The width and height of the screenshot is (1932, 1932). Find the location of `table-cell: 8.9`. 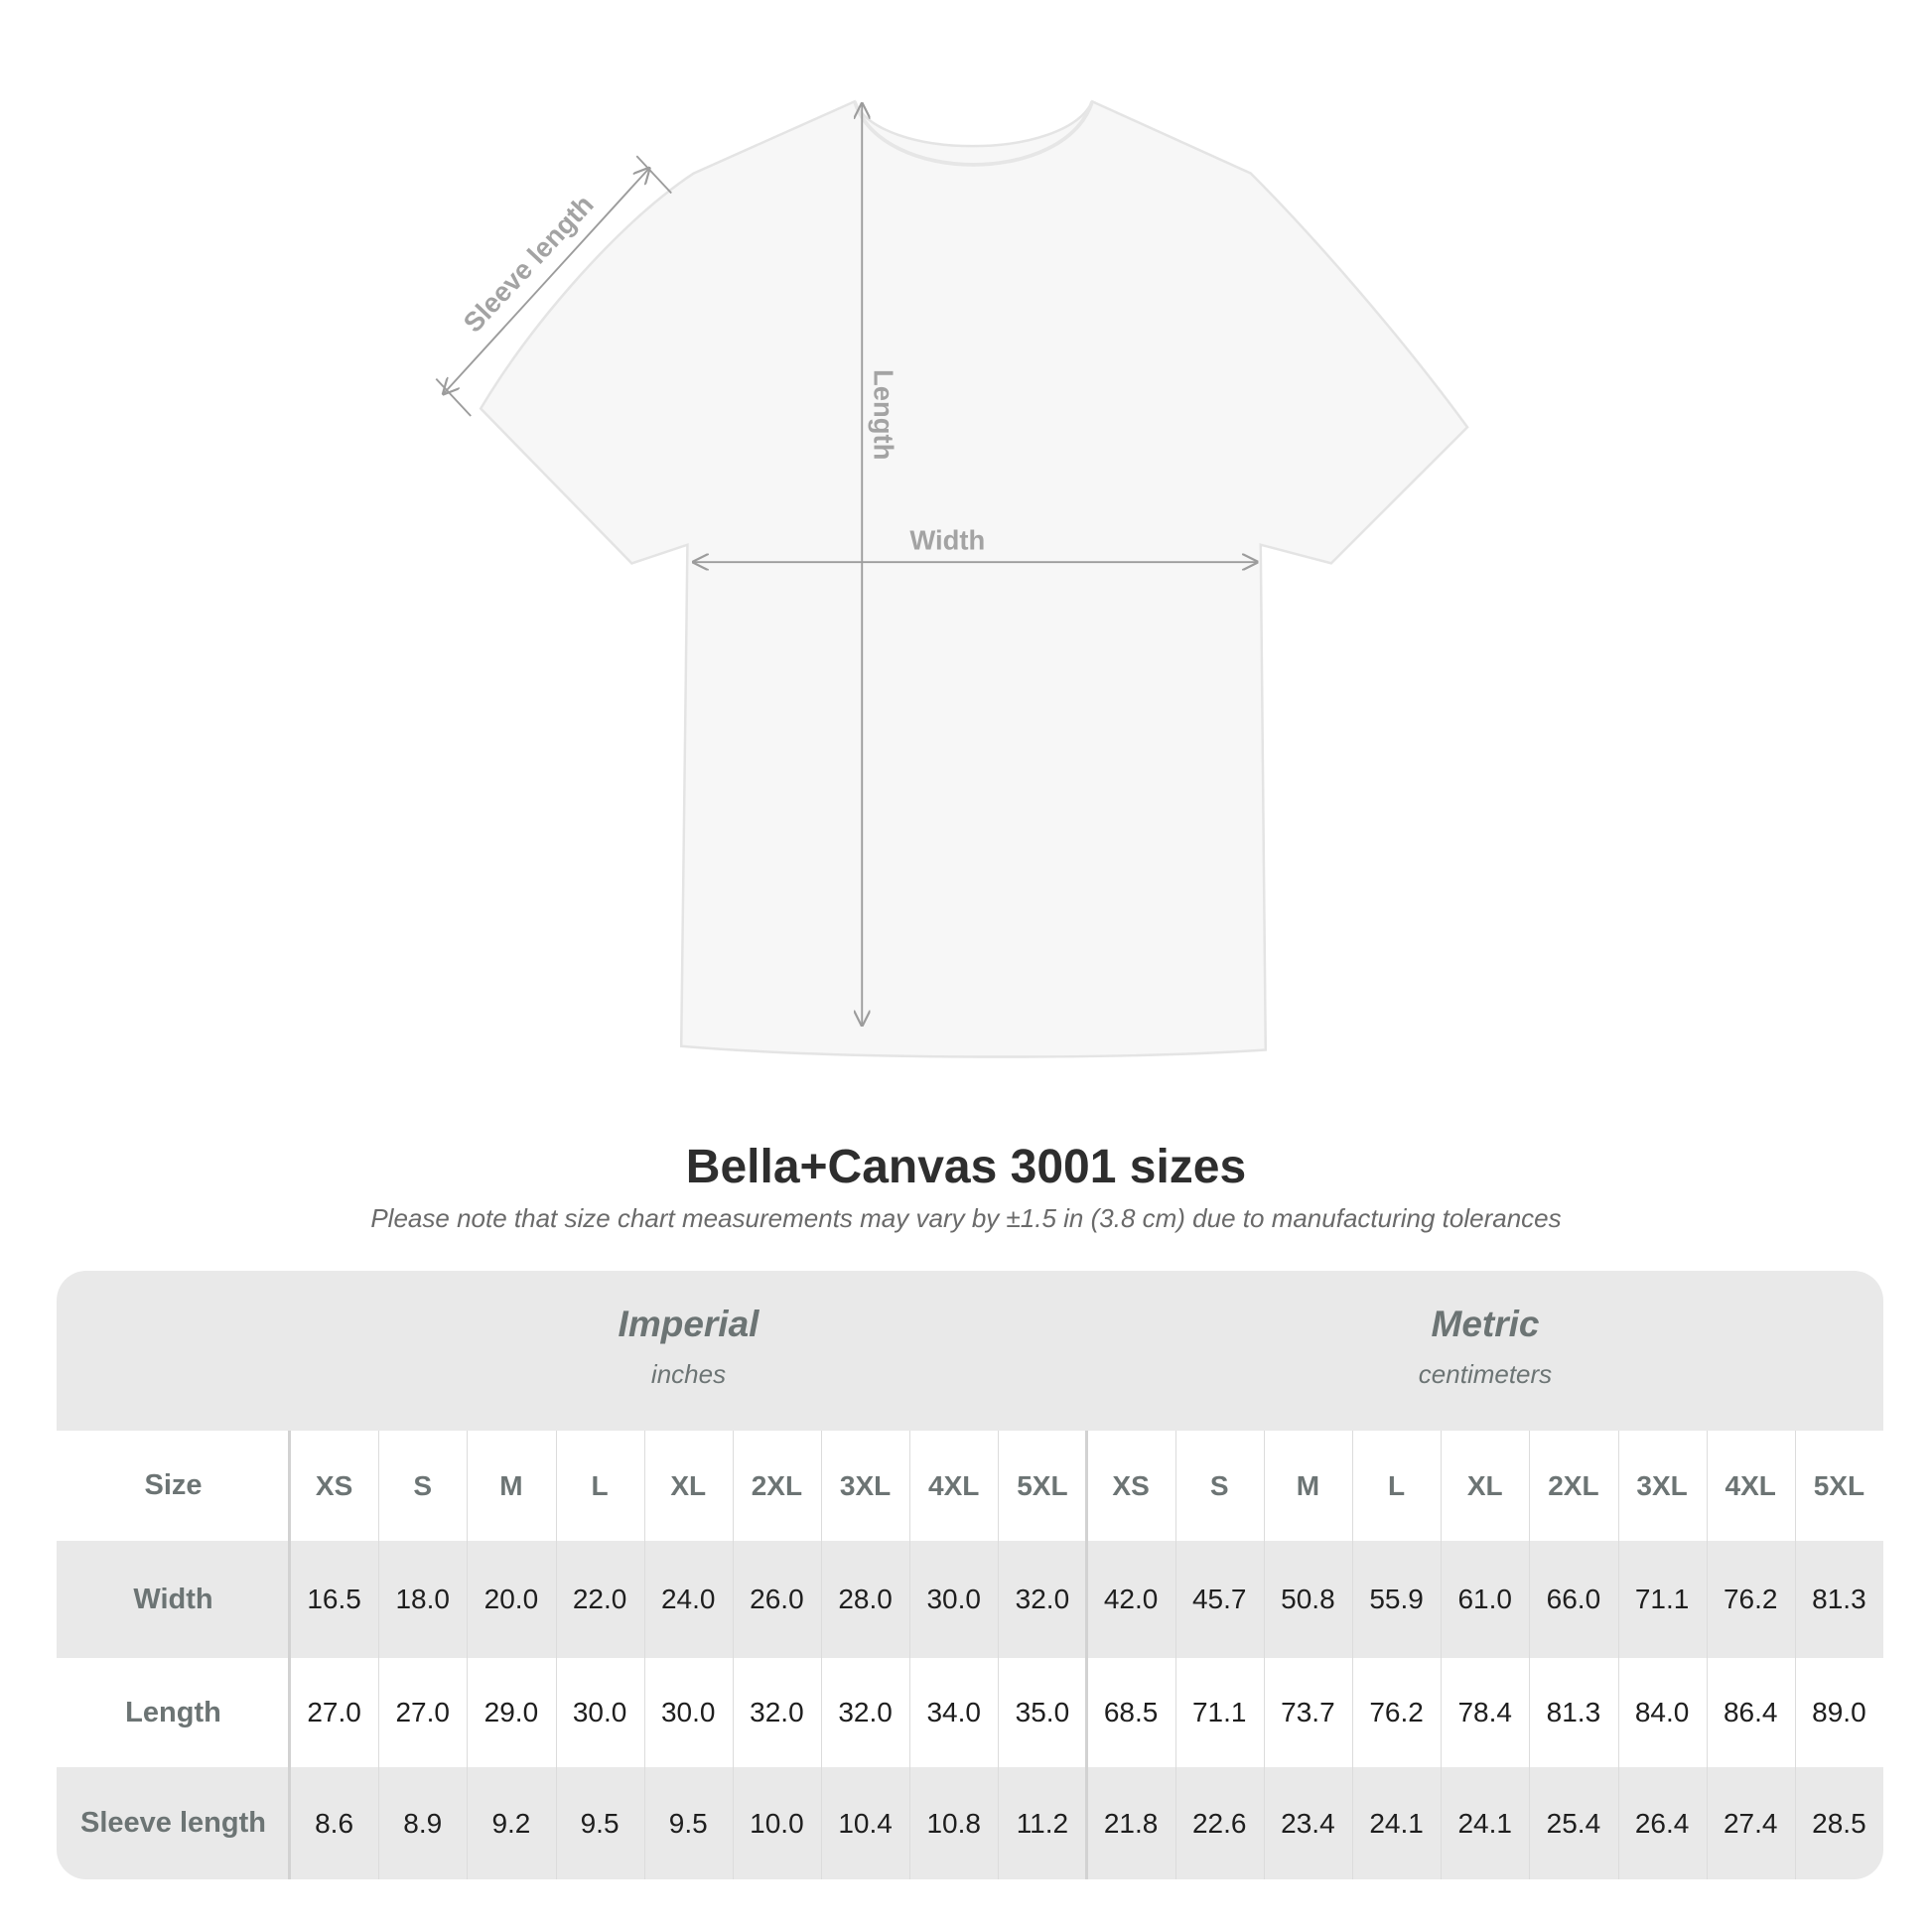

table-cell: 8.9 is located at coordinates (423, 1823).